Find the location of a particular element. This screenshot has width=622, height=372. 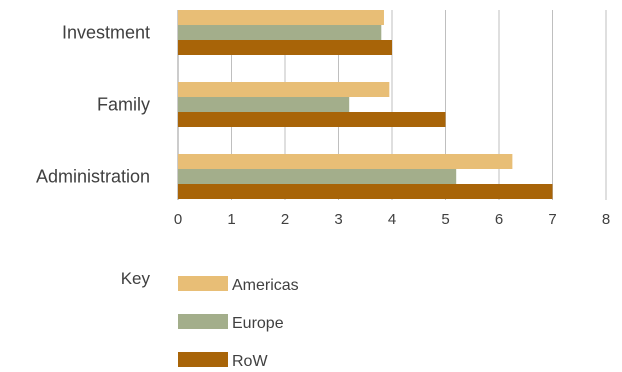

bar-europe-investment is located at coordinates (280, 32).